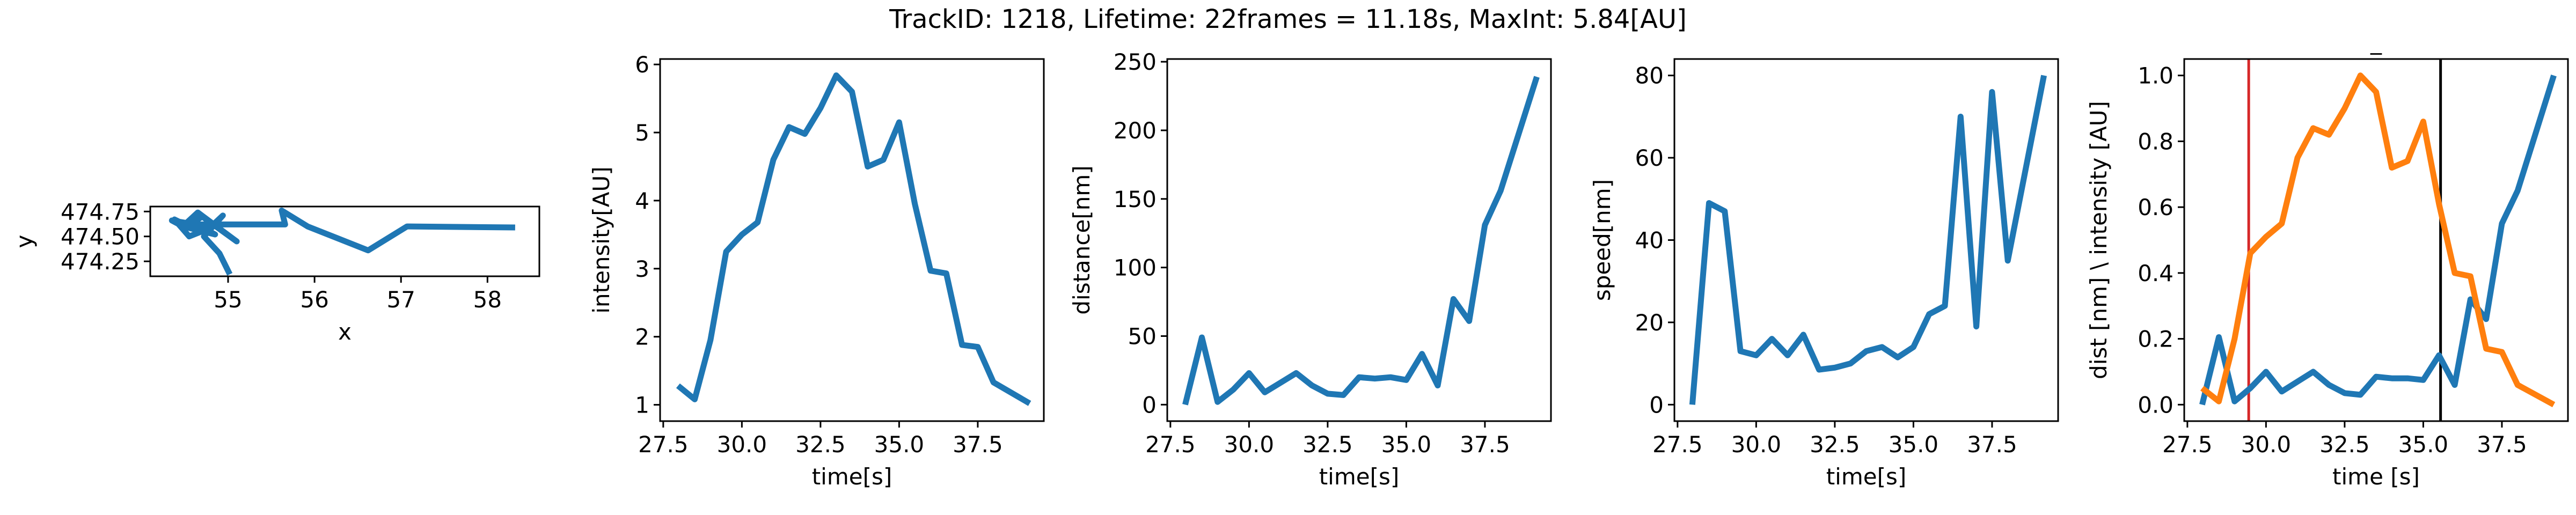 This screenshot has height=515, width=2576. What do you see at coordinates (2376, 477) in the screenshot?
I see `x-axis-label: time [s]` at bounding box center [2376, 477].